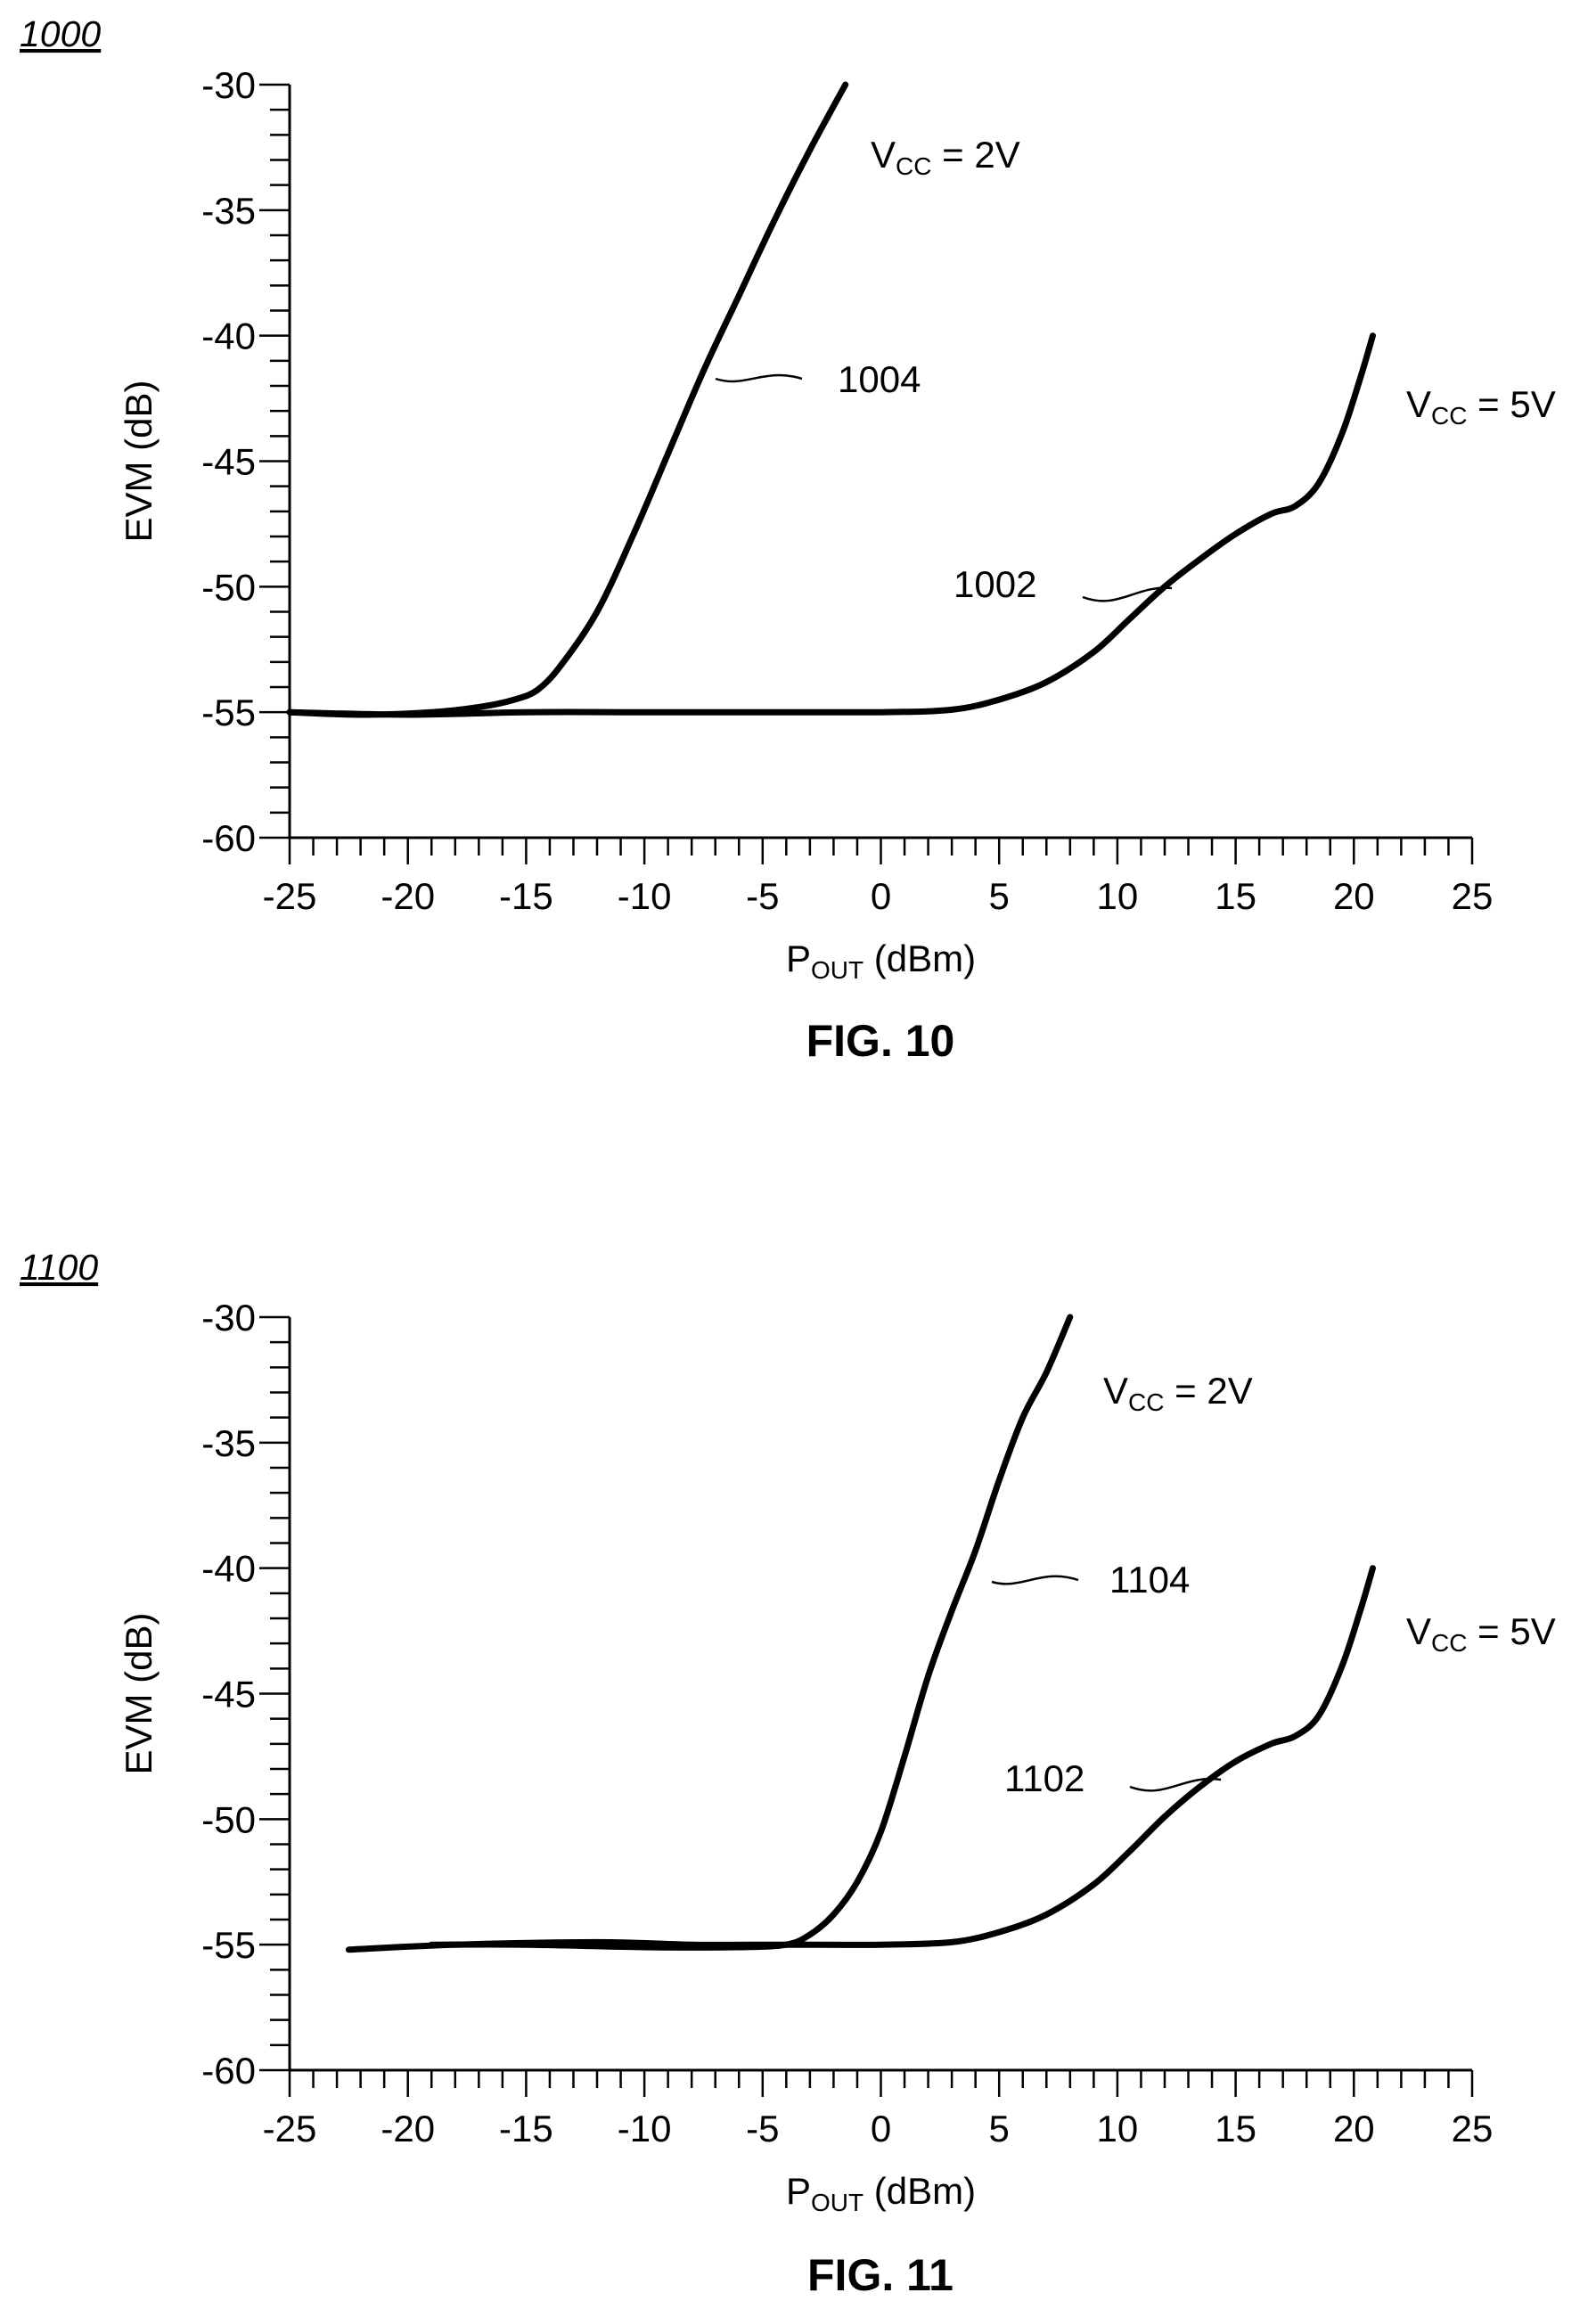  Describe the element at coordinates (879, 379) in the screenshot. I see `series-callout-1004: 1004` at that location.